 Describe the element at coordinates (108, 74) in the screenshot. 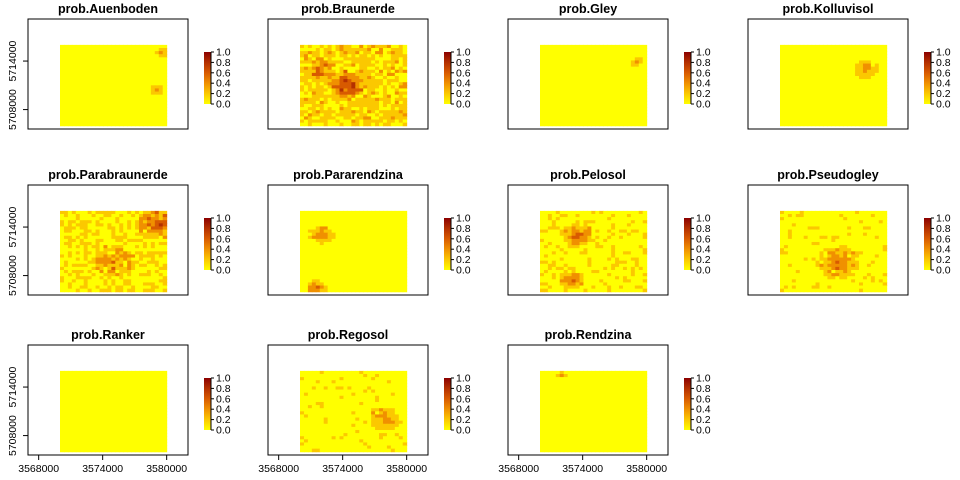

I see `plot-frame` at that location.